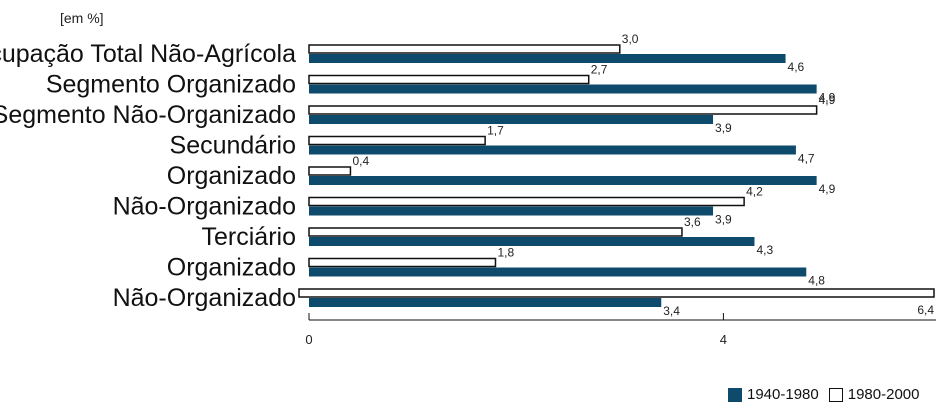  What do you see at coordinates (883, 394) in the screenshot?
I see `legend-label-1980-2000: 1980-2000` at bounding box center [883, 394].